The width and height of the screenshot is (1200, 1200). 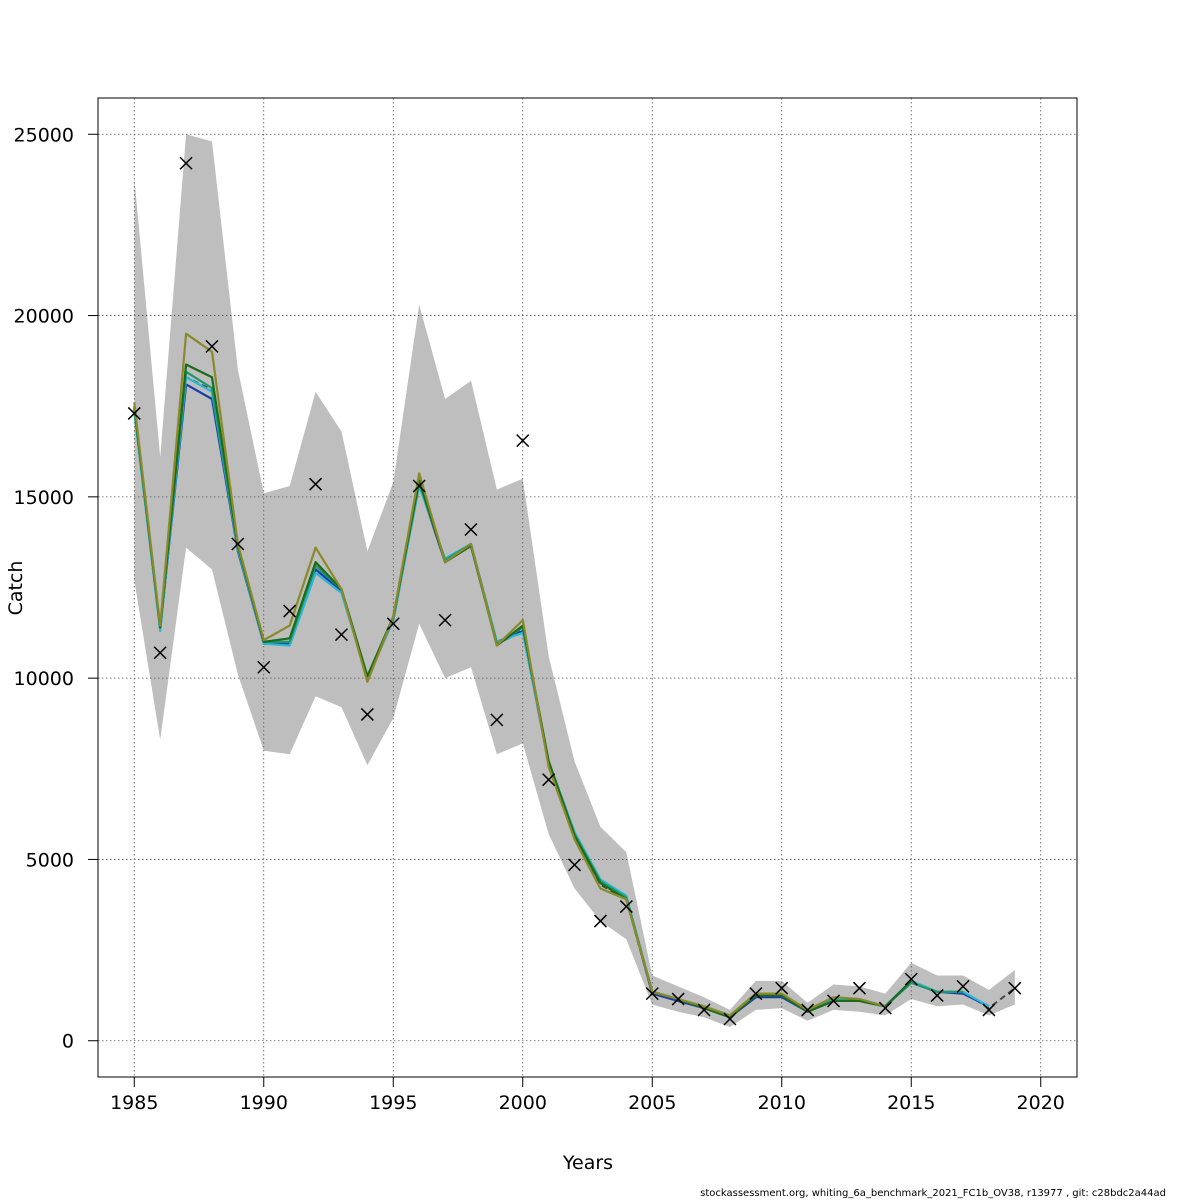 What do you see at coordinates (1041, 1103) in the screenshot?
I see `x-tick-label: 2020` at bounding box center [1041, 1103].